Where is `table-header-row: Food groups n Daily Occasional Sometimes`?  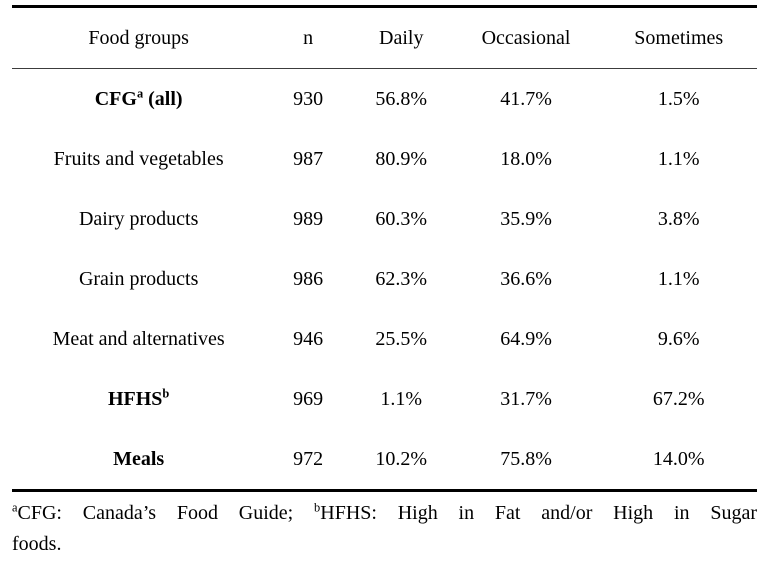 table-header-row: Food groups n Daily Occasional Sometimes is located at coordinates (384, 38).